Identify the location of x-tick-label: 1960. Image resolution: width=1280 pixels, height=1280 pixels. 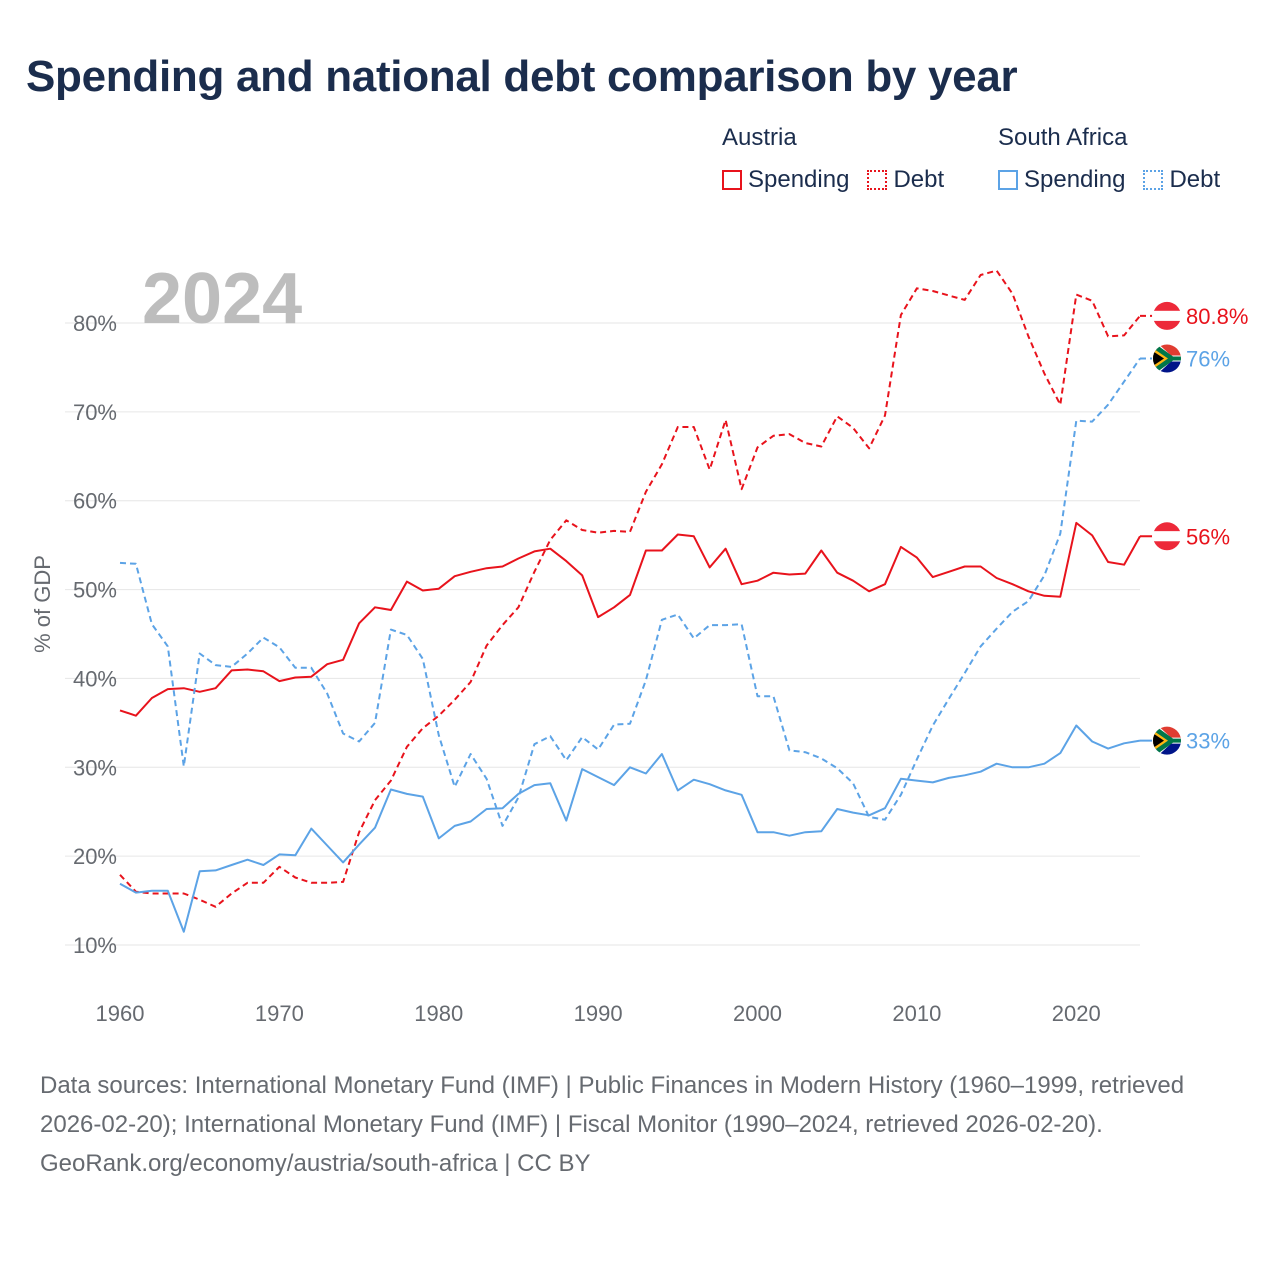
(120, 1013).